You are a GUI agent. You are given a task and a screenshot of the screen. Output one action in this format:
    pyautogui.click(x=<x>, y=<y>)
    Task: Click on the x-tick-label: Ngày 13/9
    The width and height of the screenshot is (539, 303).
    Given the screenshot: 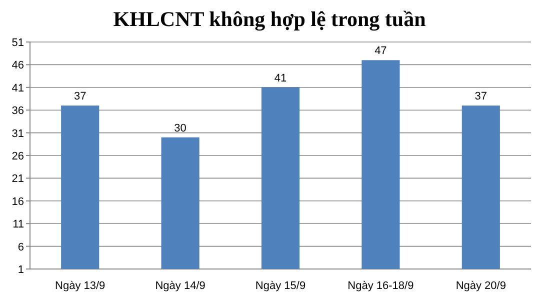 What is the action you would take?
    pyautogui.click(x=80, y=286)
    